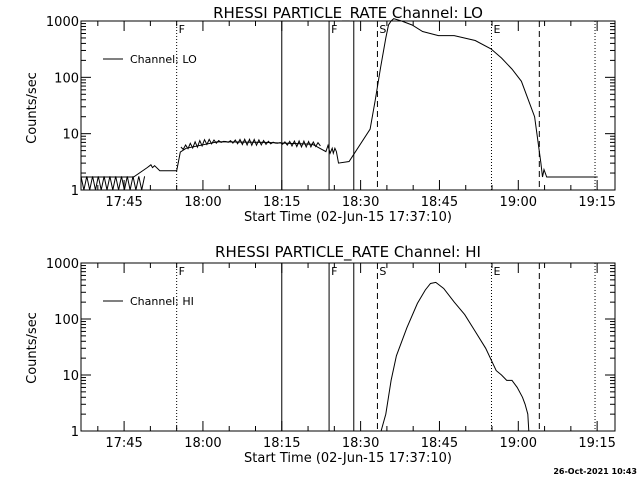 The image size is (640, 480). What do you see at coordinates (163, 59) in the screenshot?
I see `legend-label: Channel: LO` at bounding box center [163, 59].